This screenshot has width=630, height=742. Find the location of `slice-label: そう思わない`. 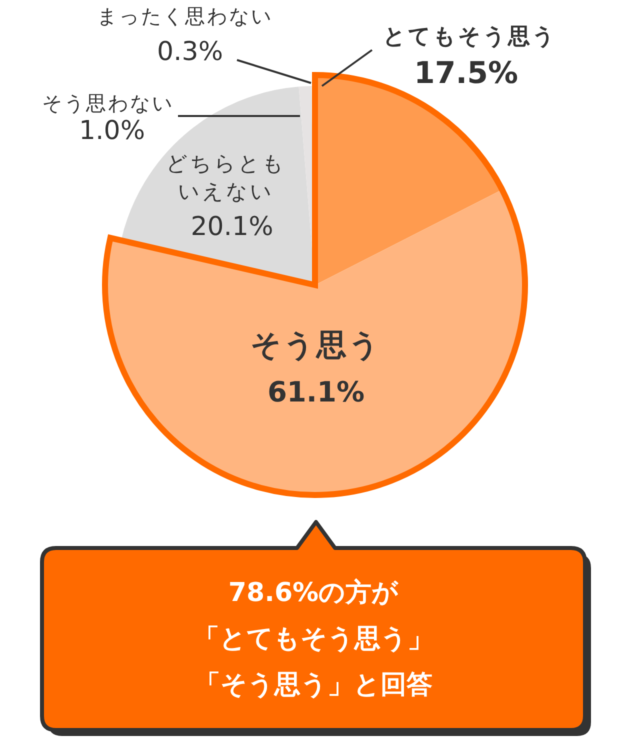

slice-label: そう思わない is located at coordinates (108, 103).